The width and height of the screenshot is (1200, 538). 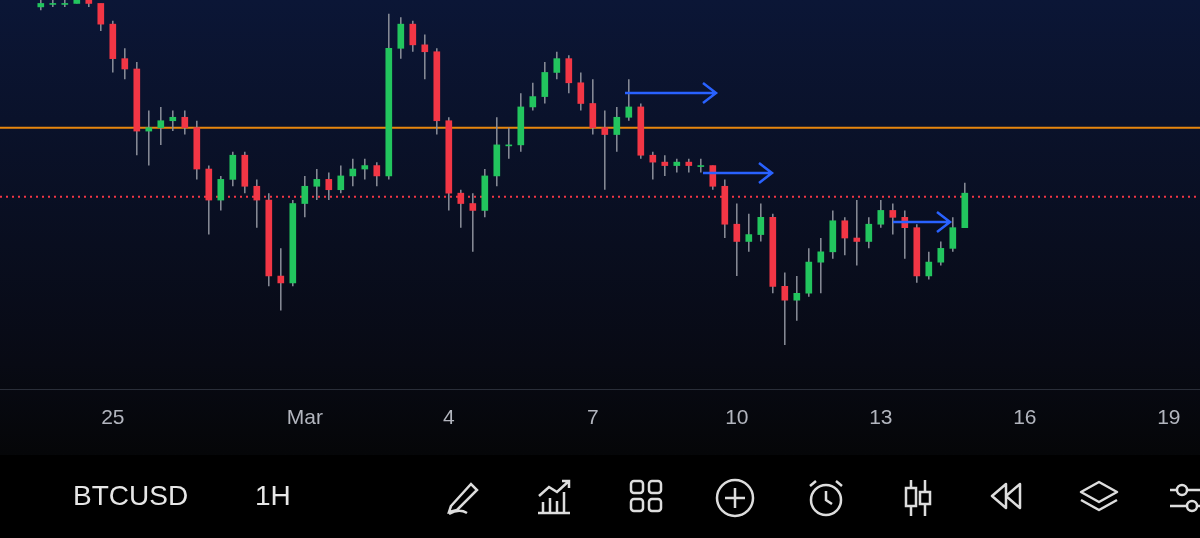 What do you see at coordinates (273, 496) in the screenshot?
I see `text: 1H` at bounding box center [273, 496].